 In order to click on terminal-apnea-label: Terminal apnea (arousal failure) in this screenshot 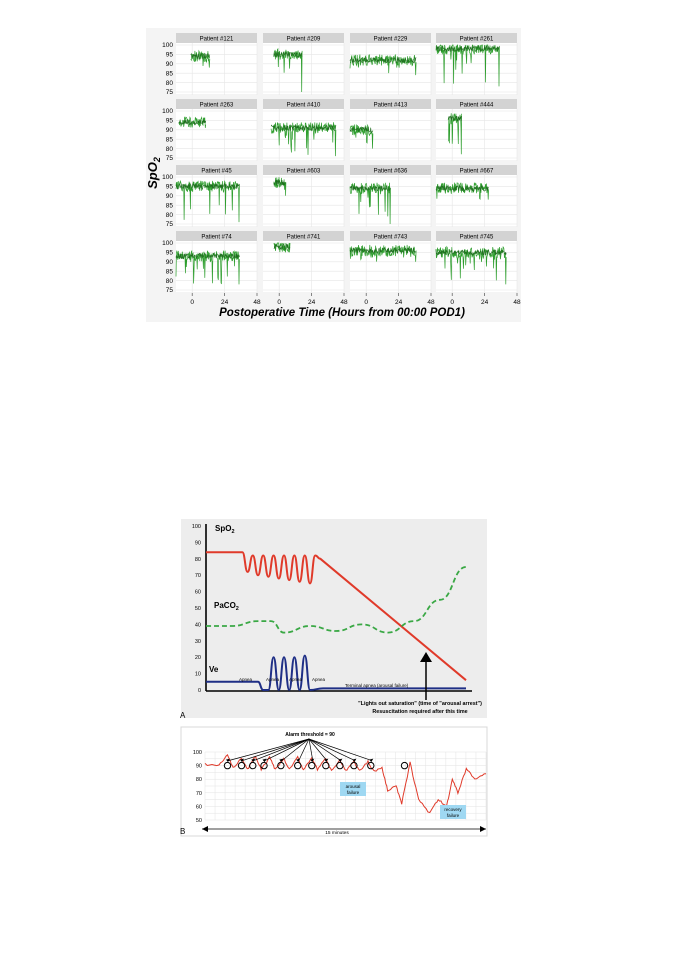, I will do `click(377, 685)`.